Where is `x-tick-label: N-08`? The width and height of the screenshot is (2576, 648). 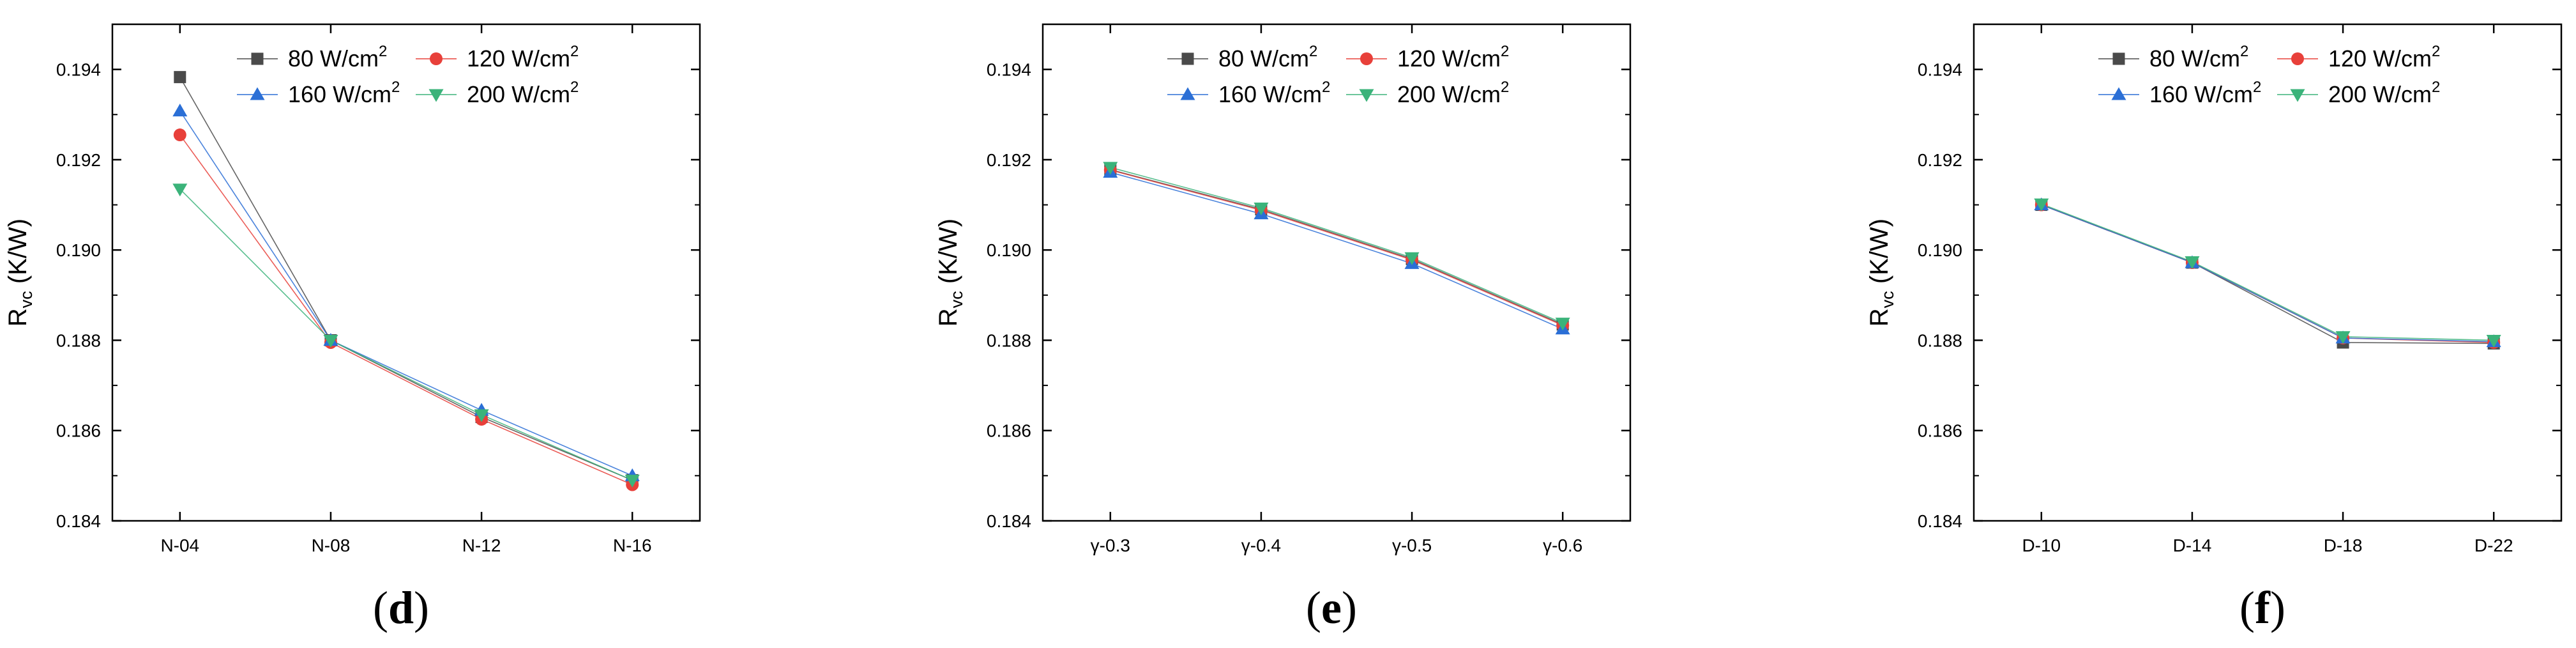
x-tick-label: N-08 is located at coordinates (331, 546).